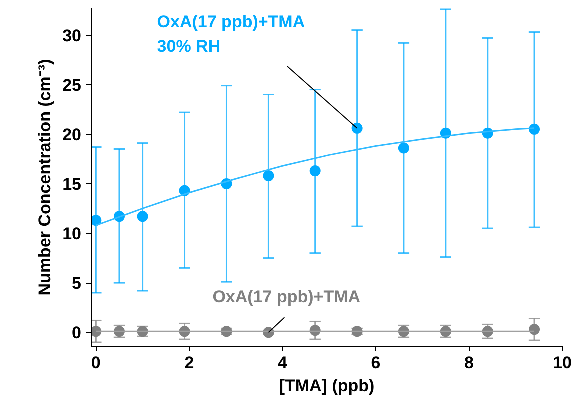  I want to click on y-axis-title: Number Concentration (cm⁻³), so click(45, 177).